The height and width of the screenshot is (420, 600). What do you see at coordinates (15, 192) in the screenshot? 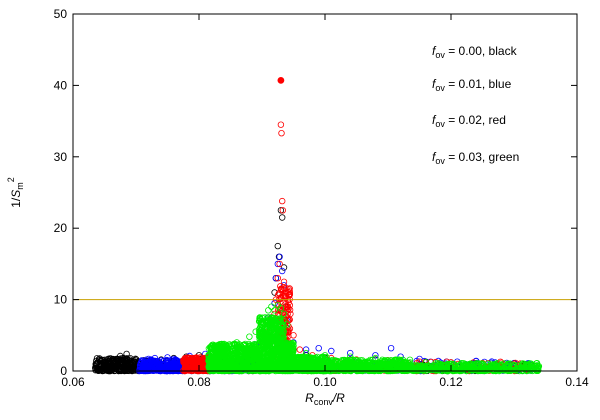
I see `y-axis-label: 1/Sm2` at bounding box center [15, 192].